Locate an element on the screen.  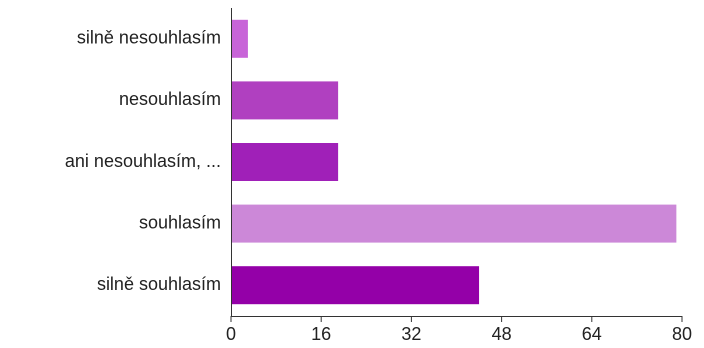
x-tick-label-80: 80 is located at coordinates (682, 334).